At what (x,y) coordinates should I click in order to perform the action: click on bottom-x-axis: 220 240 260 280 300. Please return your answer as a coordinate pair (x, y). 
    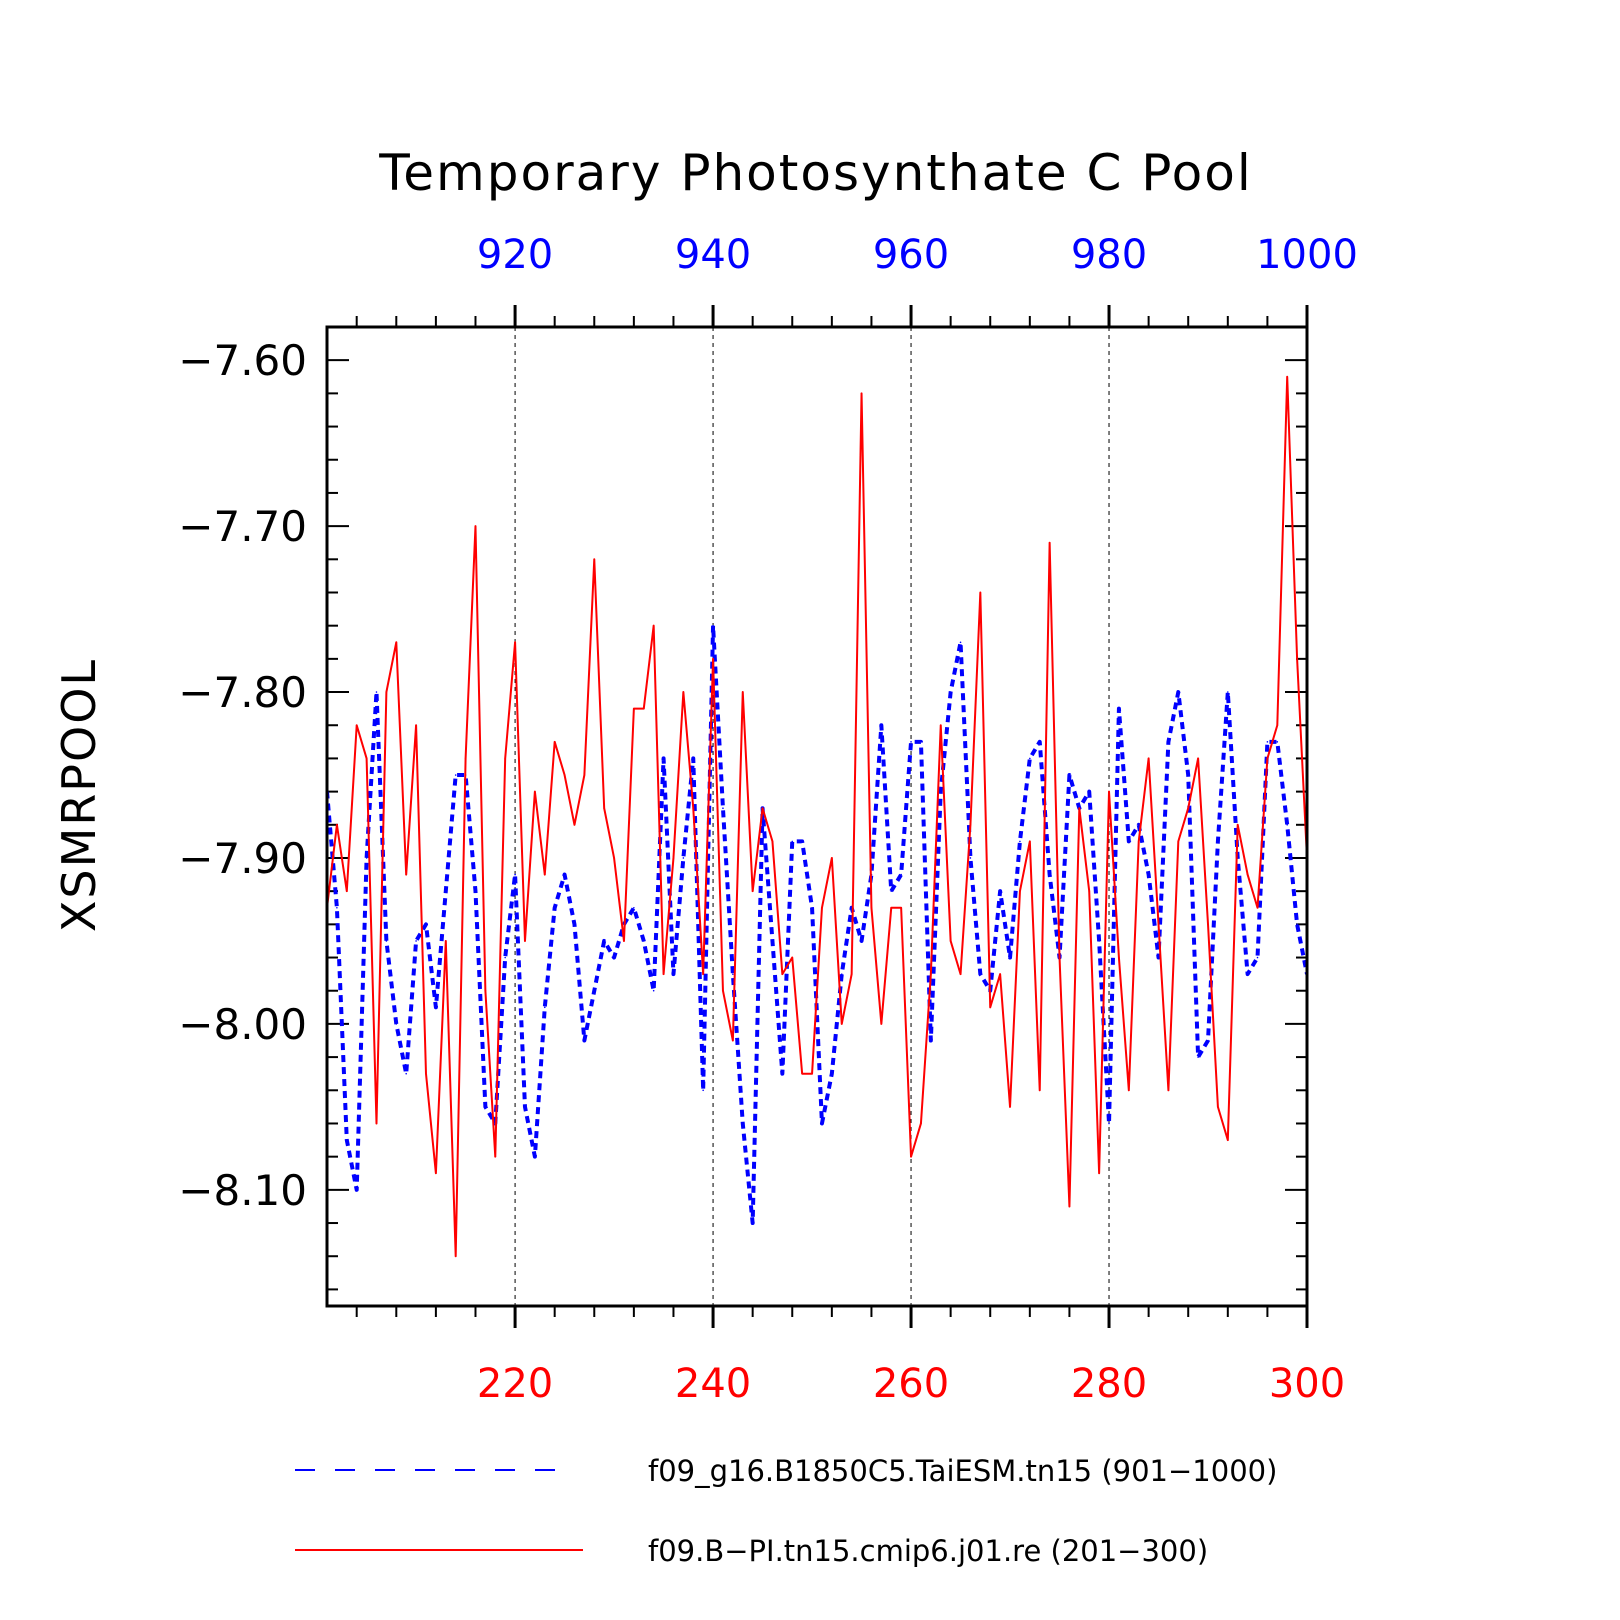
    Looking at the image, I should click on (850, 1356).